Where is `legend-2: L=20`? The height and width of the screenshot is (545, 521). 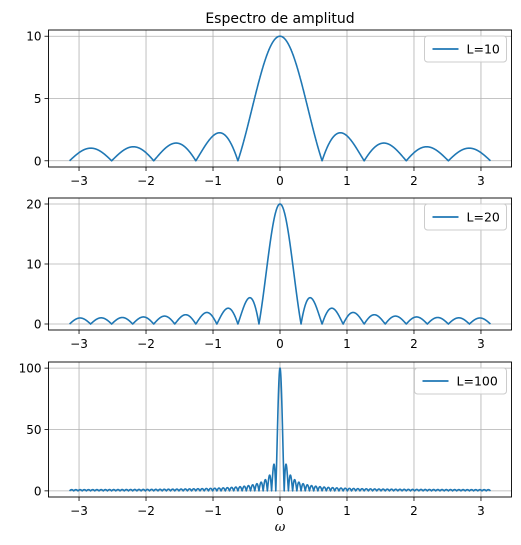 legend-2: L=20 is located at coordinates (465, 217).